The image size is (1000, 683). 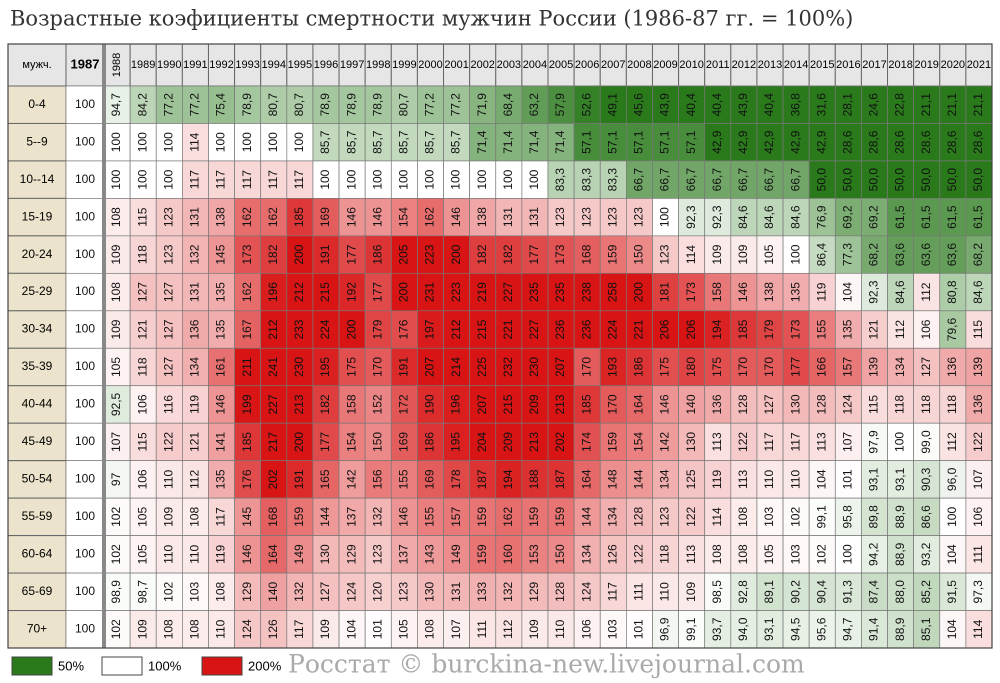 I want to click on cell-value: 131, so click(x=195, y=292).